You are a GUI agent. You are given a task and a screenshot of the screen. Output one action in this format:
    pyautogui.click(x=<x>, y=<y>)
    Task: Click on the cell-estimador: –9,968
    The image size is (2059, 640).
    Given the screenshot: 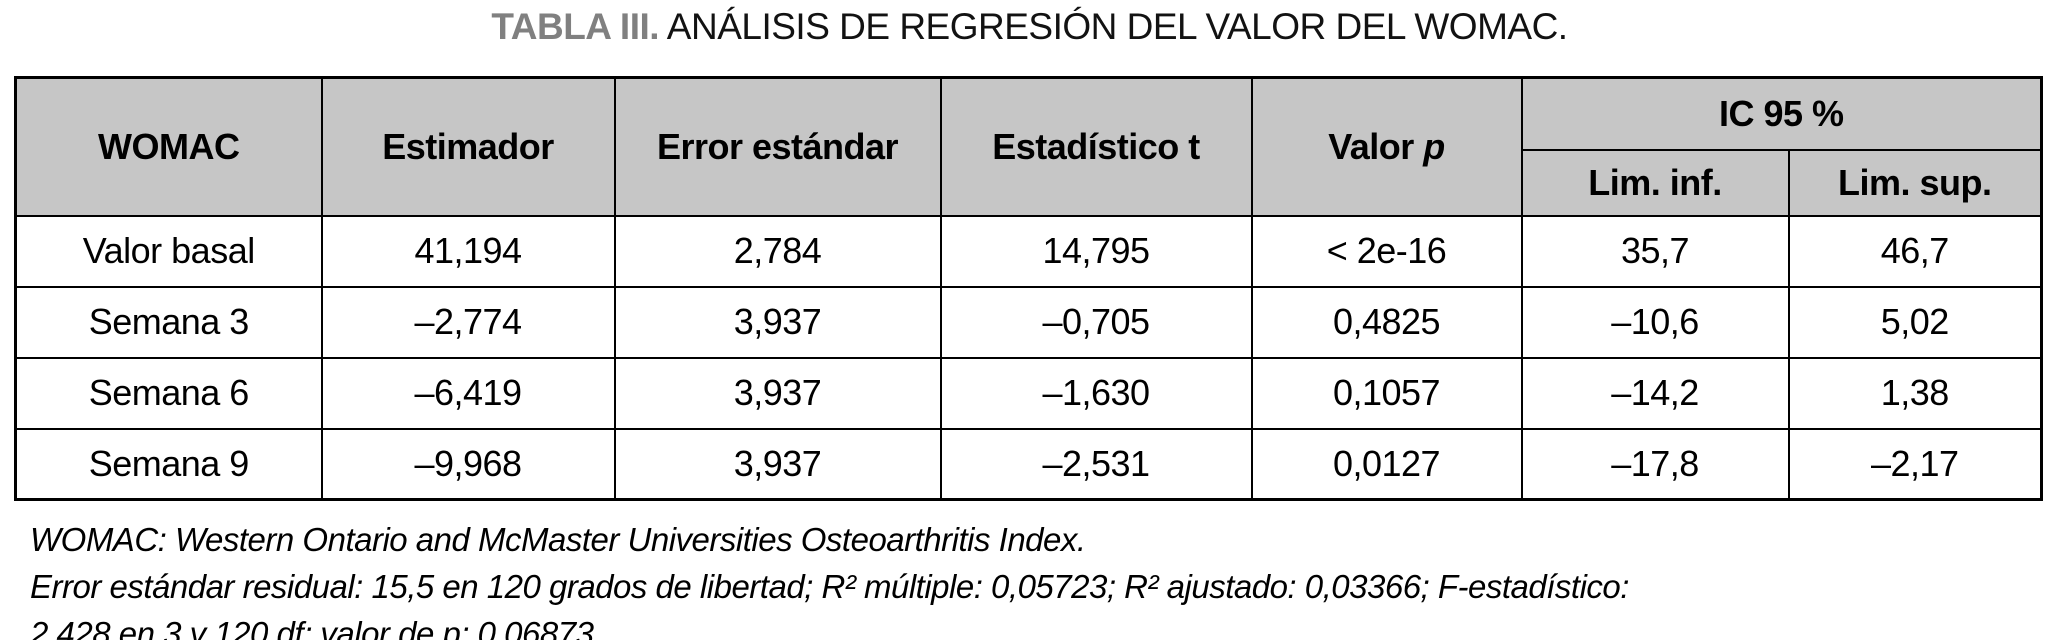 What is the action you would take?
    pyautogui.click(x=468, y=464)
    